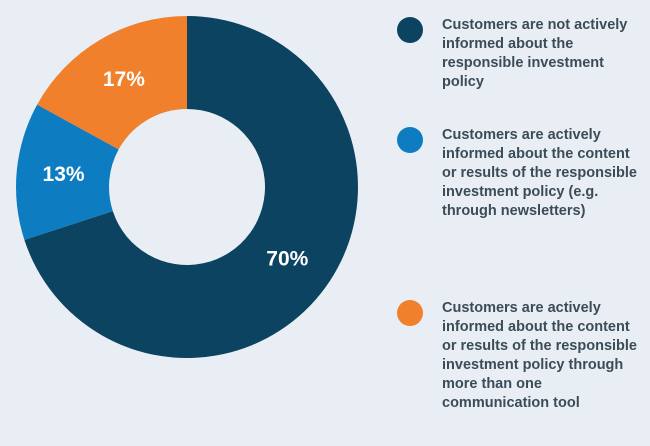  Describe the element at coordinates (287, 258) in the screenshot. I see `data-label: 70%` at that location.